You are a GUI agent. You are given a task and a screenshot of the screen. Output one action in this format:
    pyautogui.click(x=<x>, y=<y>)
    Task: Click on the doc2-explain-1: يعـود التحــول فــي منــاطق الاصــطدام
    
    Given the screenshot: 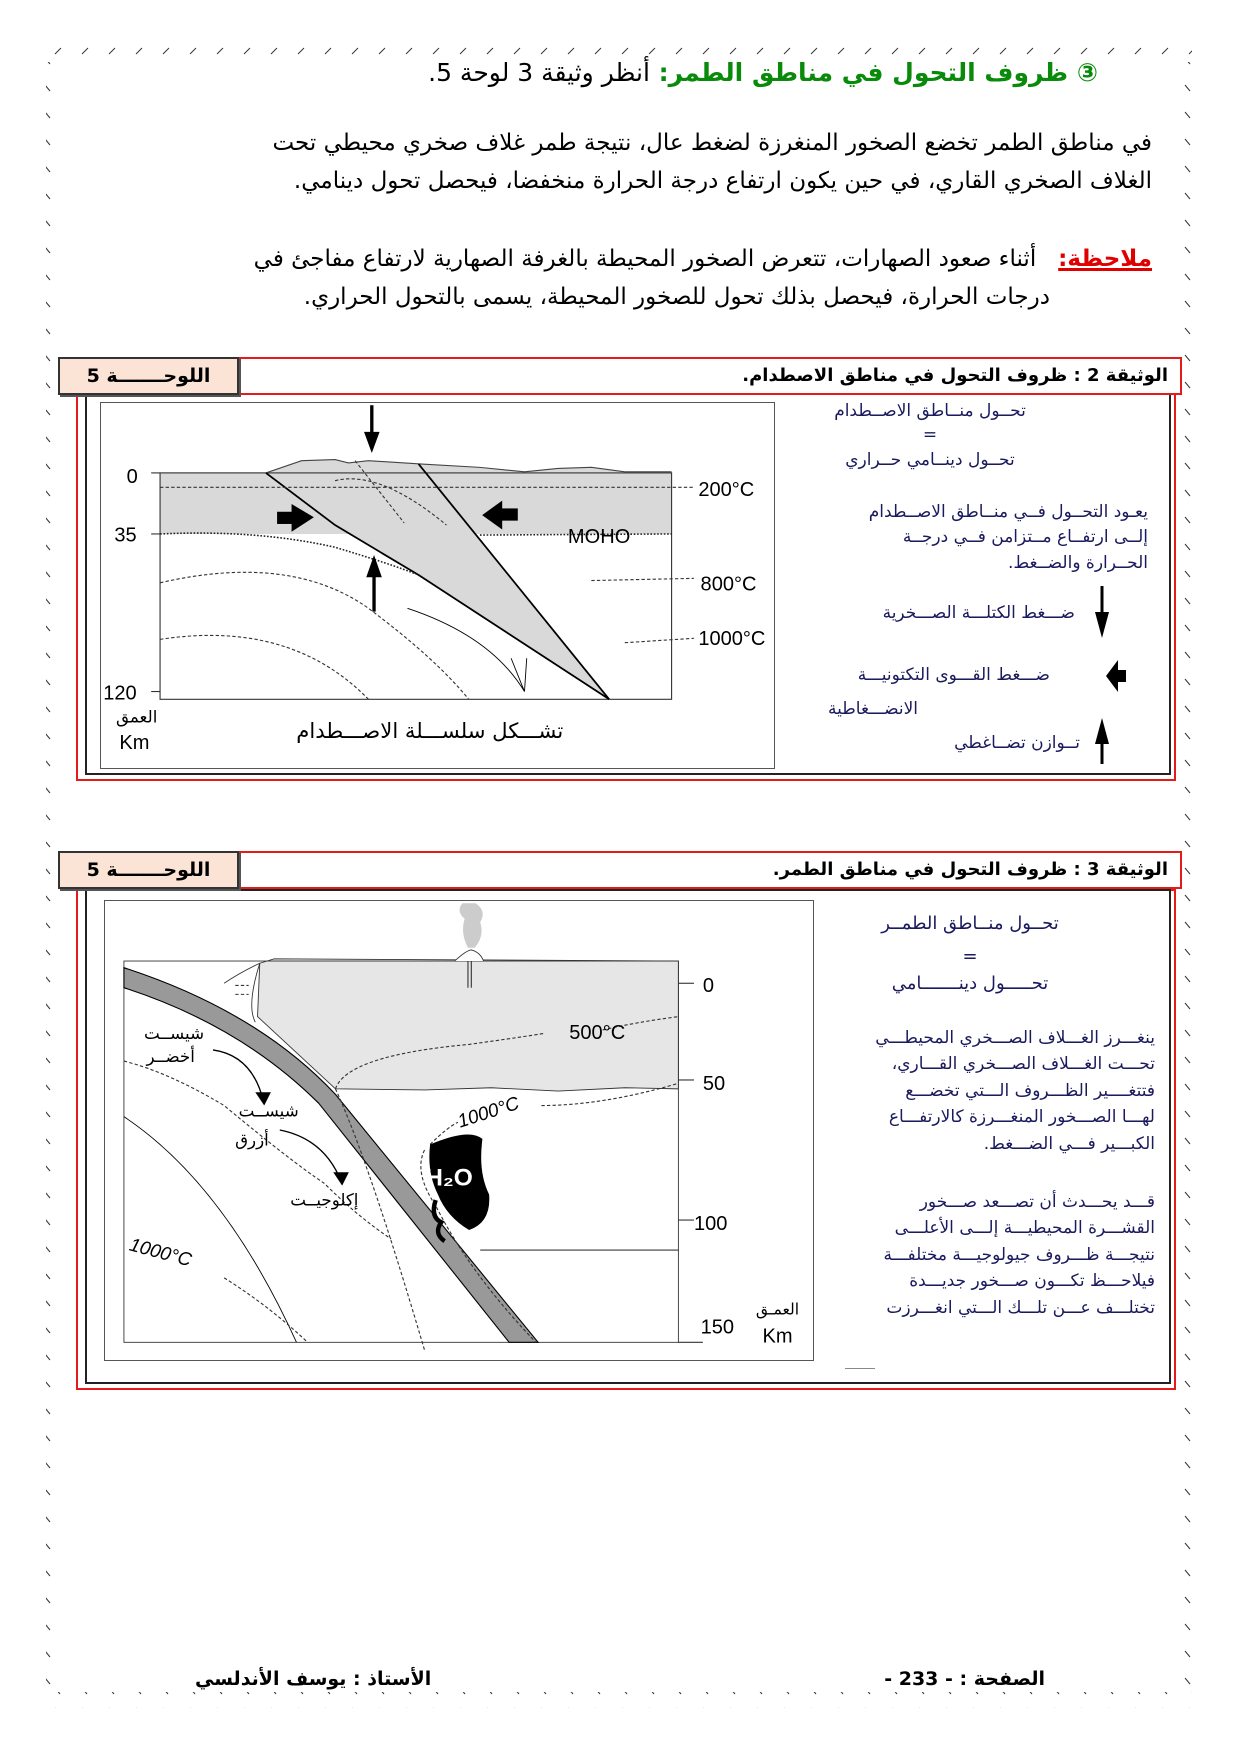 What is the action you would take?
    pyautogui.click(x=1008, y=512)
    